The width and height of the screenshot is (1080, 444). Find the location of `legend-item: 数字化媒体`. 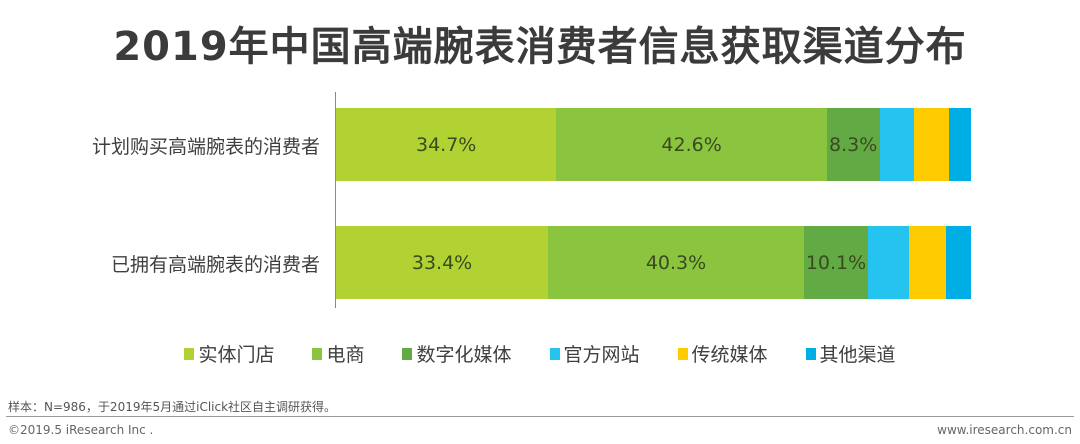

legend-item: 数字化媒体 is located at coordinates (457, 353).